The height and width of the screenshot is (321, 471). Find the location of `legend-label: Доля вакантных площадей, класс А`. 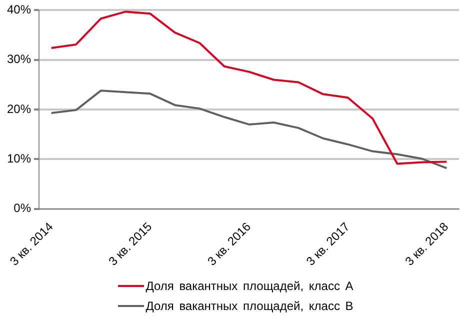

legend-label: Доля вакантных площадей, класс А is located at coordinates (250, 286).